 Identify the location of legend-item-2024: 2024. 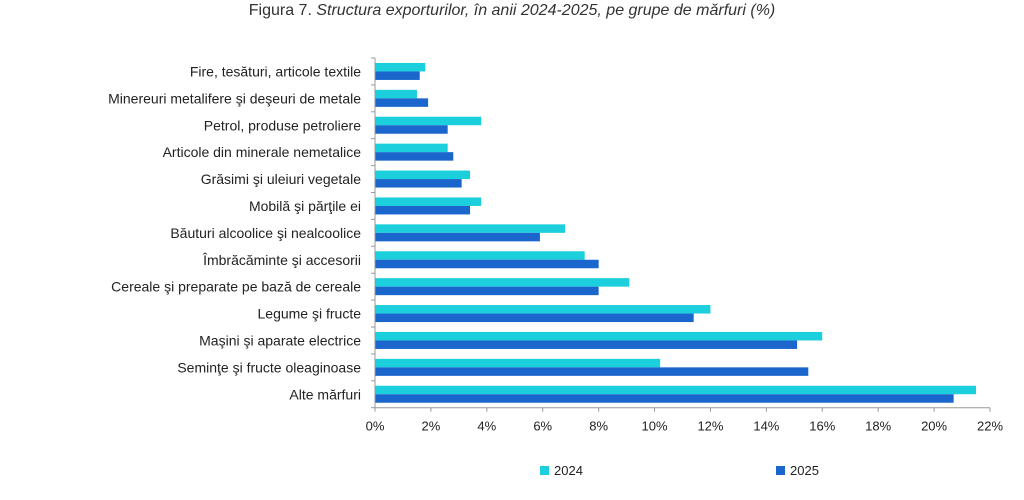
(561, 470).